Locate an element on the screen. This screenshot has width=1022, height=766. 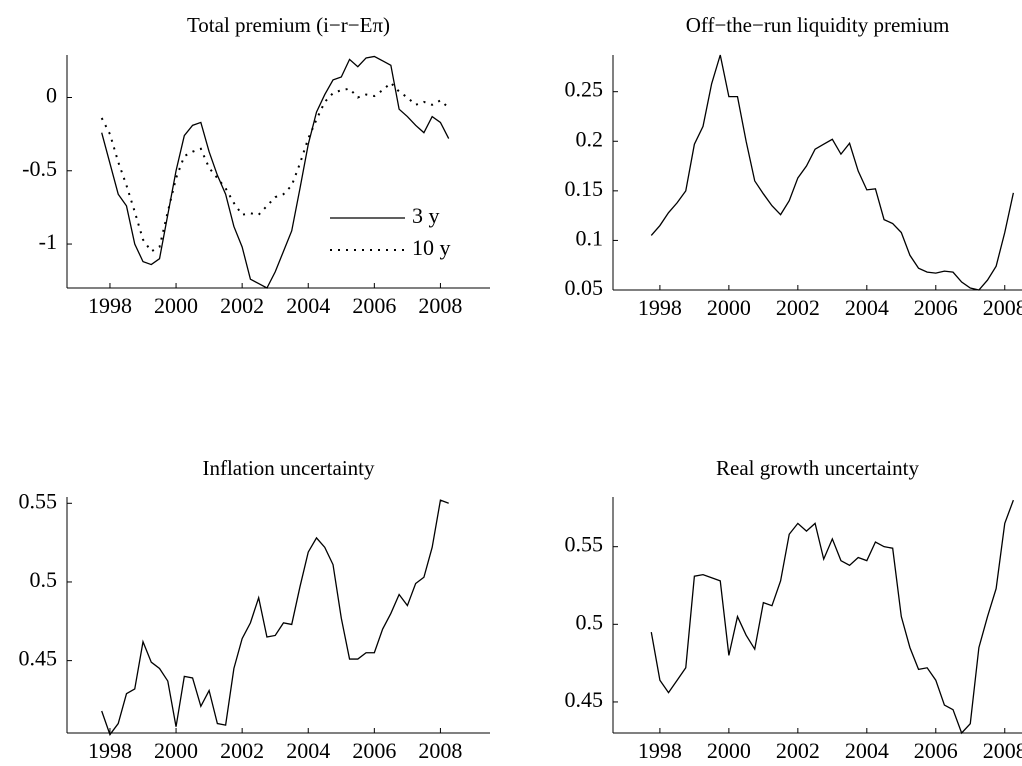
y-tick-label: 0.15 is located at coordinates (584, 188).